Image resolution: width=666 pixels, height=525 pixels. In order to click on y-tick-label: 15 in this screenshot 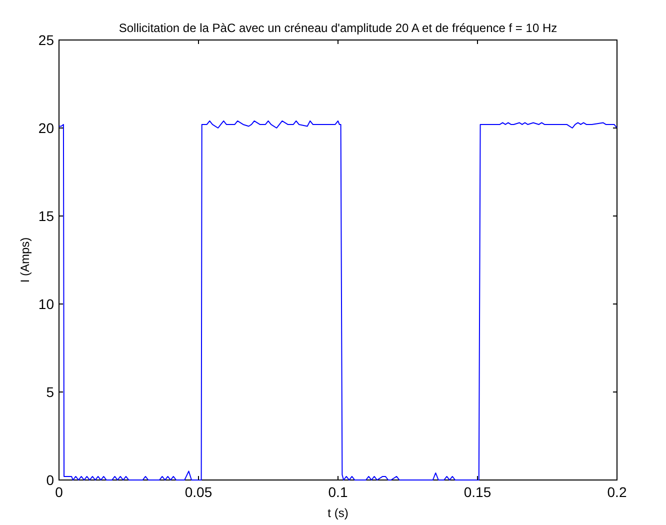, I will do `click(46, 216)`.